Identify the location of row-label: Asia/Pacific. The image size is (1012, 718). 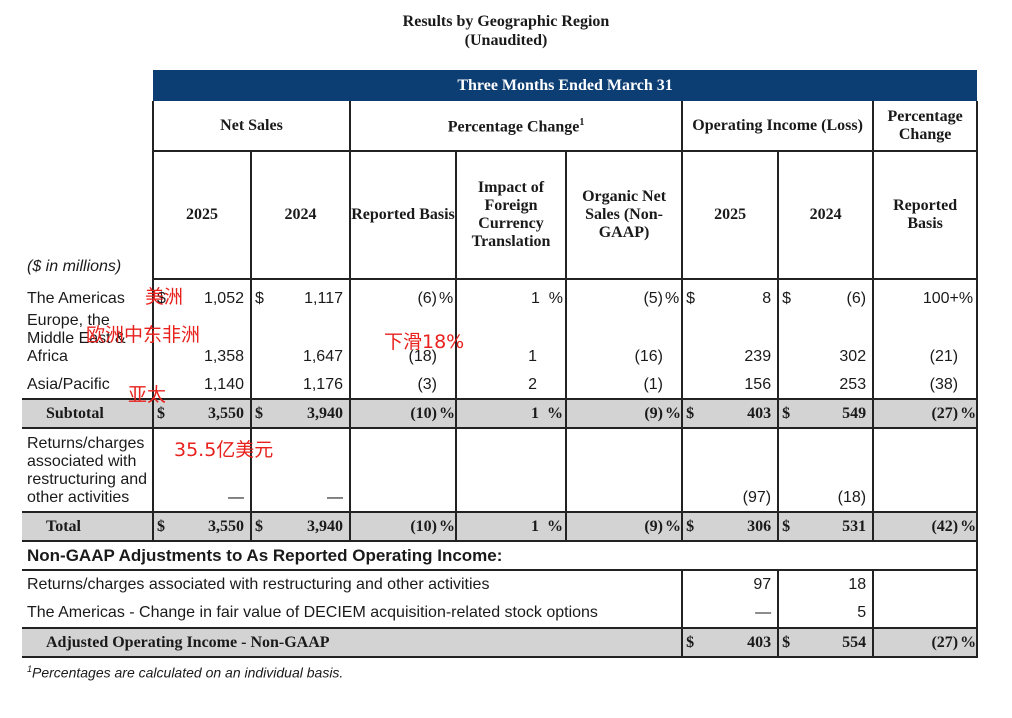
(68, 384).